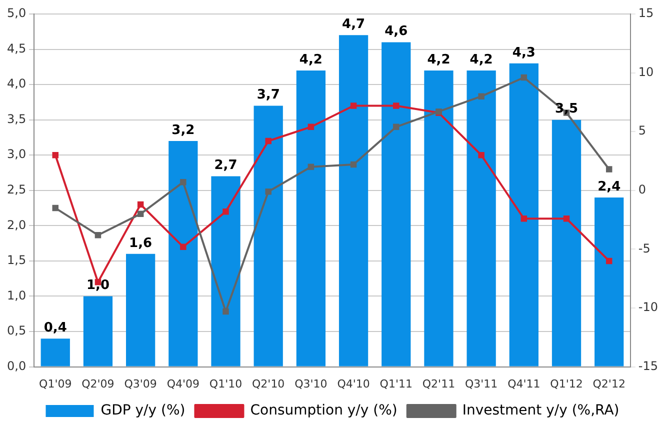  Describe the element at coordinates (183, 130) in the screenshot. I see `data-label: 3,2` at that location.